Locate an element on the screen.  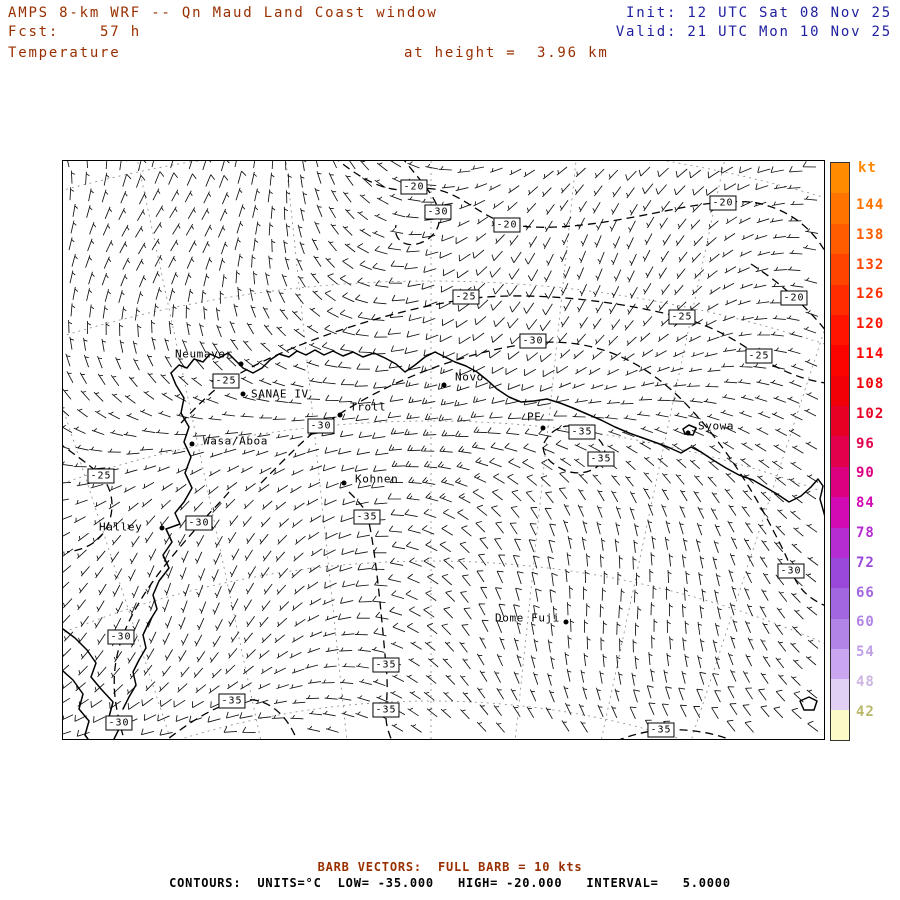
colorbar is located at coordinates (840, 451).